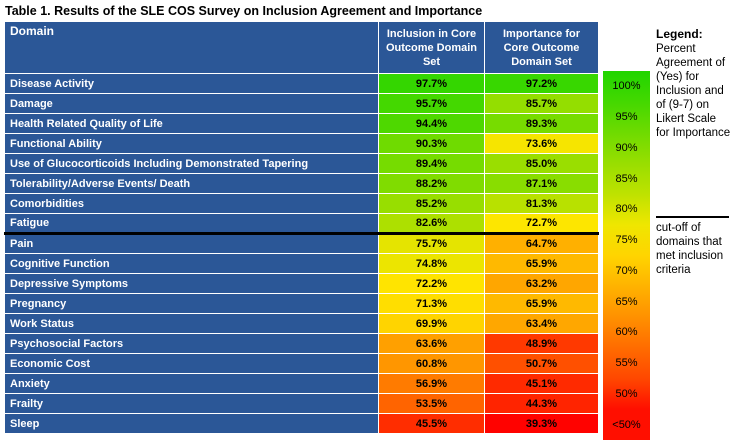  Describe the element at coordinates (191, 203) in the screenshot. I see `domain-cell: Comorbidities` at that location.